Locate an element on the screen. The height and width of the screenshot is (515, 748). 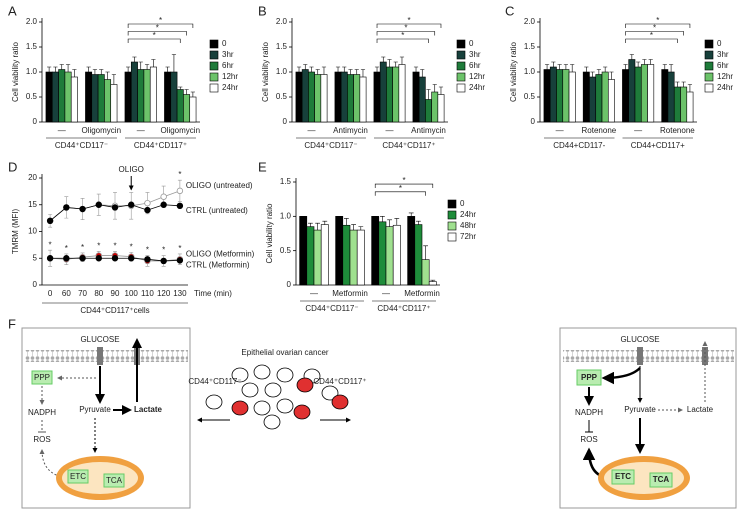
node-label: GLUCOSE is located at coordinates (99, 339).